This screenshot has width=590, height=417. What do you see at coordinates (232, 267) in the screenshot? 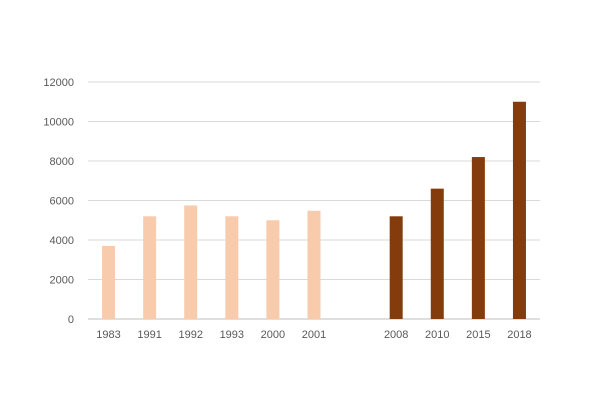
I see `bar-1993` at bounding box center [232, 267].